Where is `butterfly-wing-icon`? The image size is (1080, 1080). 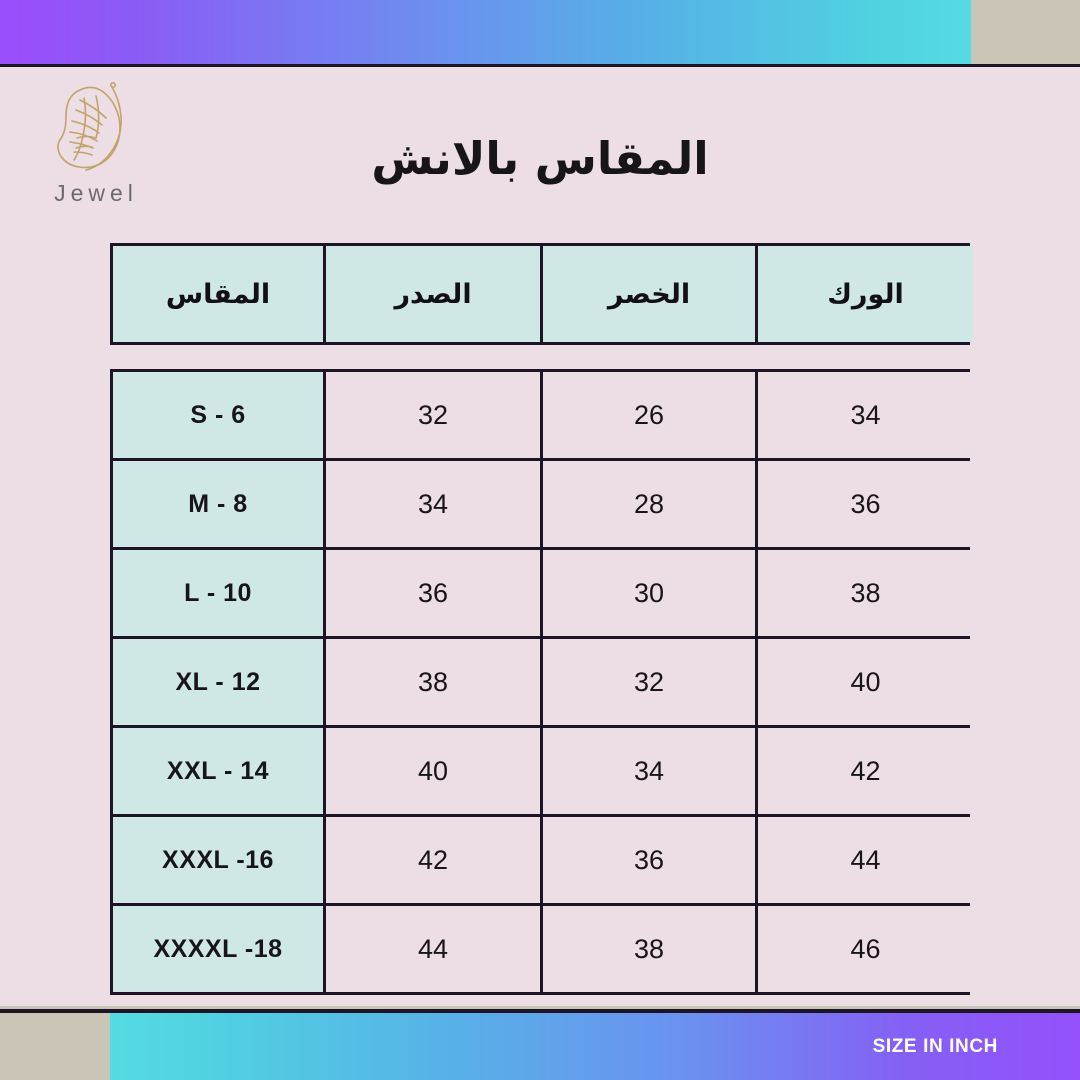 butterfly-wing-icon is located at coordinates (89, 126).